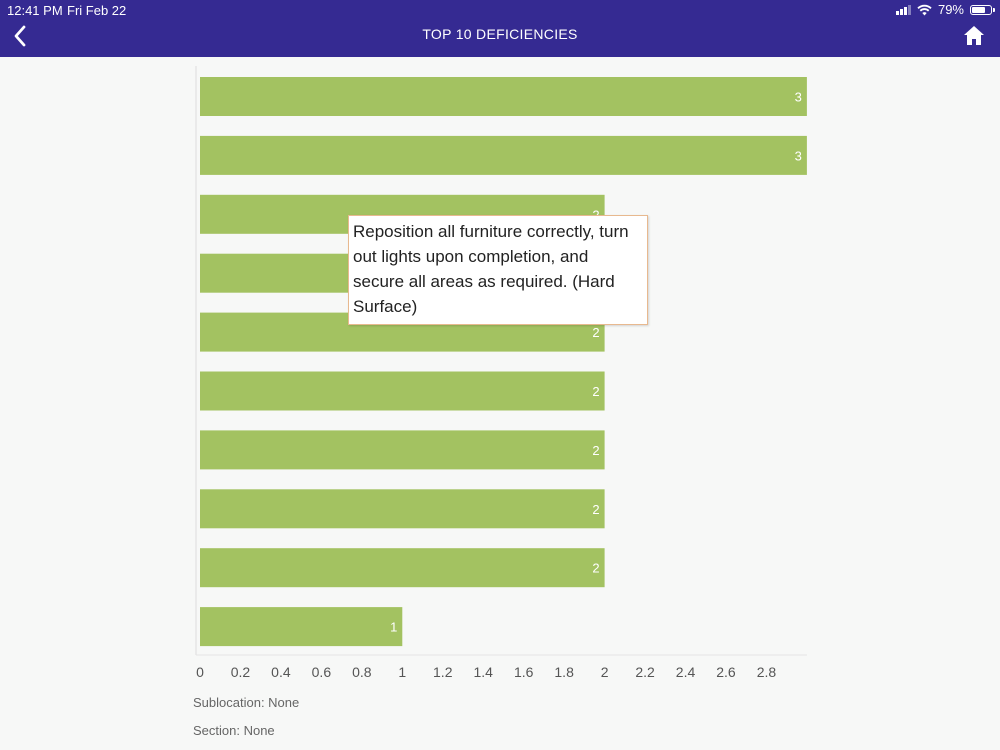 This screenshot has height=750, width=1000. Describe the element at coordinates (281, 672) in the screenshot. I see `x-tick-label: 0.4` at that location.